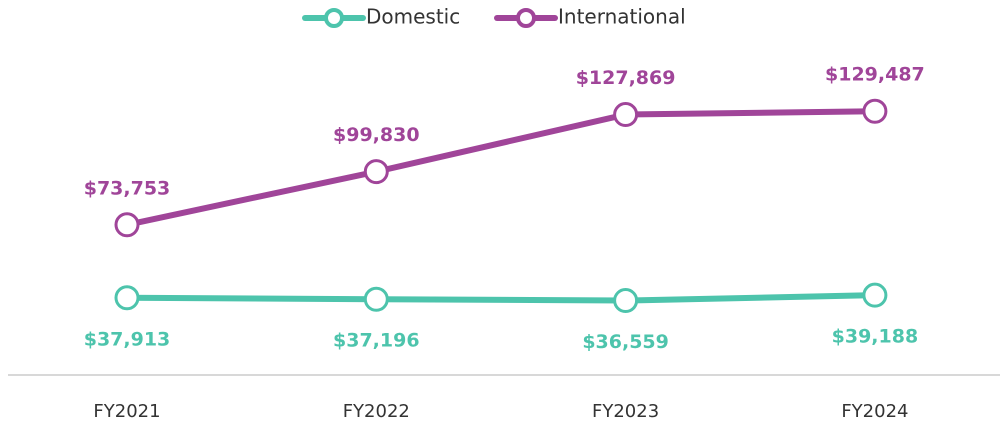  Describe the element at coordinates (875, 75) in the screenshot. I see `data-label: $129,487` at that location.